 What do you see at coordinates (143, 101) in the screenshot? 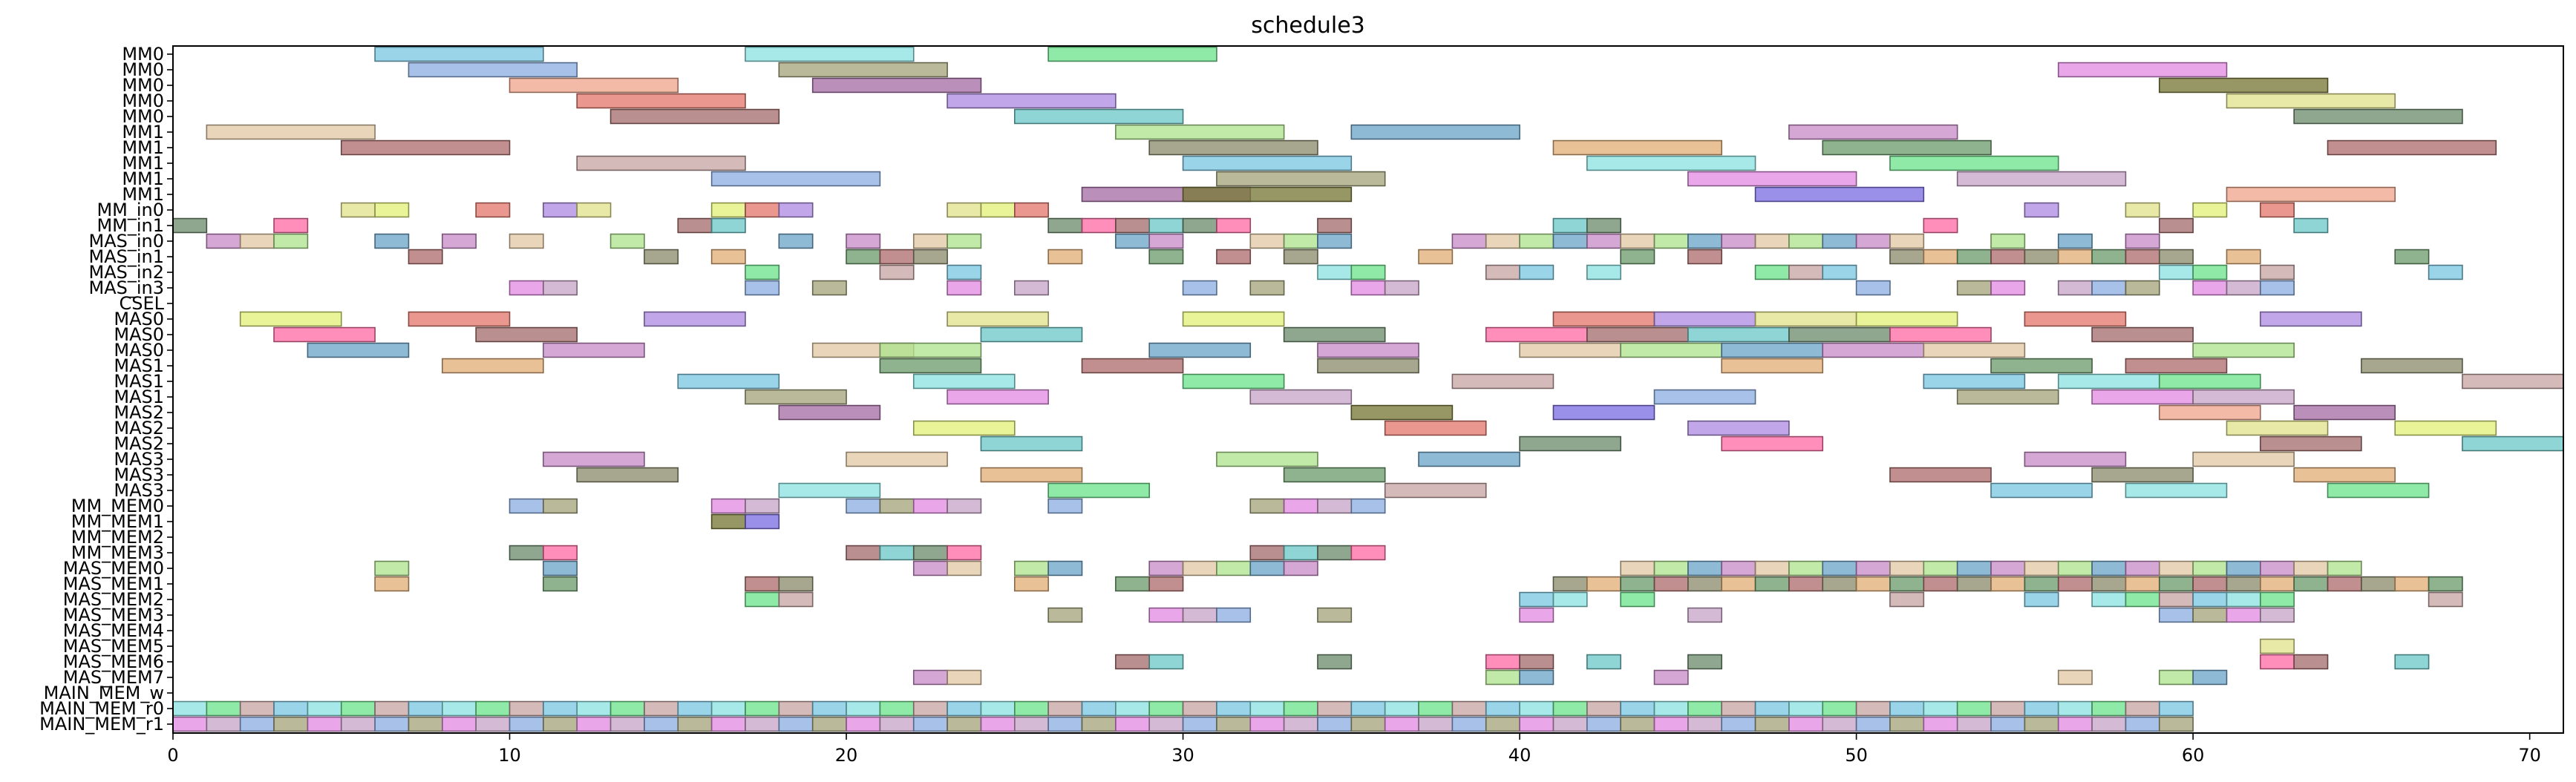
I see `y-tick-label: MM0` at bounding box center [143, 101].